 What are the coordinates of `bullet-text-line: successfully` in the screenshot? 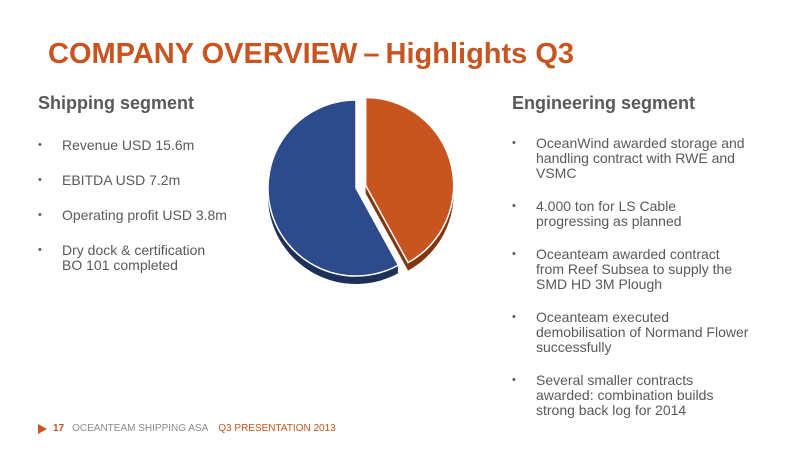 It's located at (574, 347).